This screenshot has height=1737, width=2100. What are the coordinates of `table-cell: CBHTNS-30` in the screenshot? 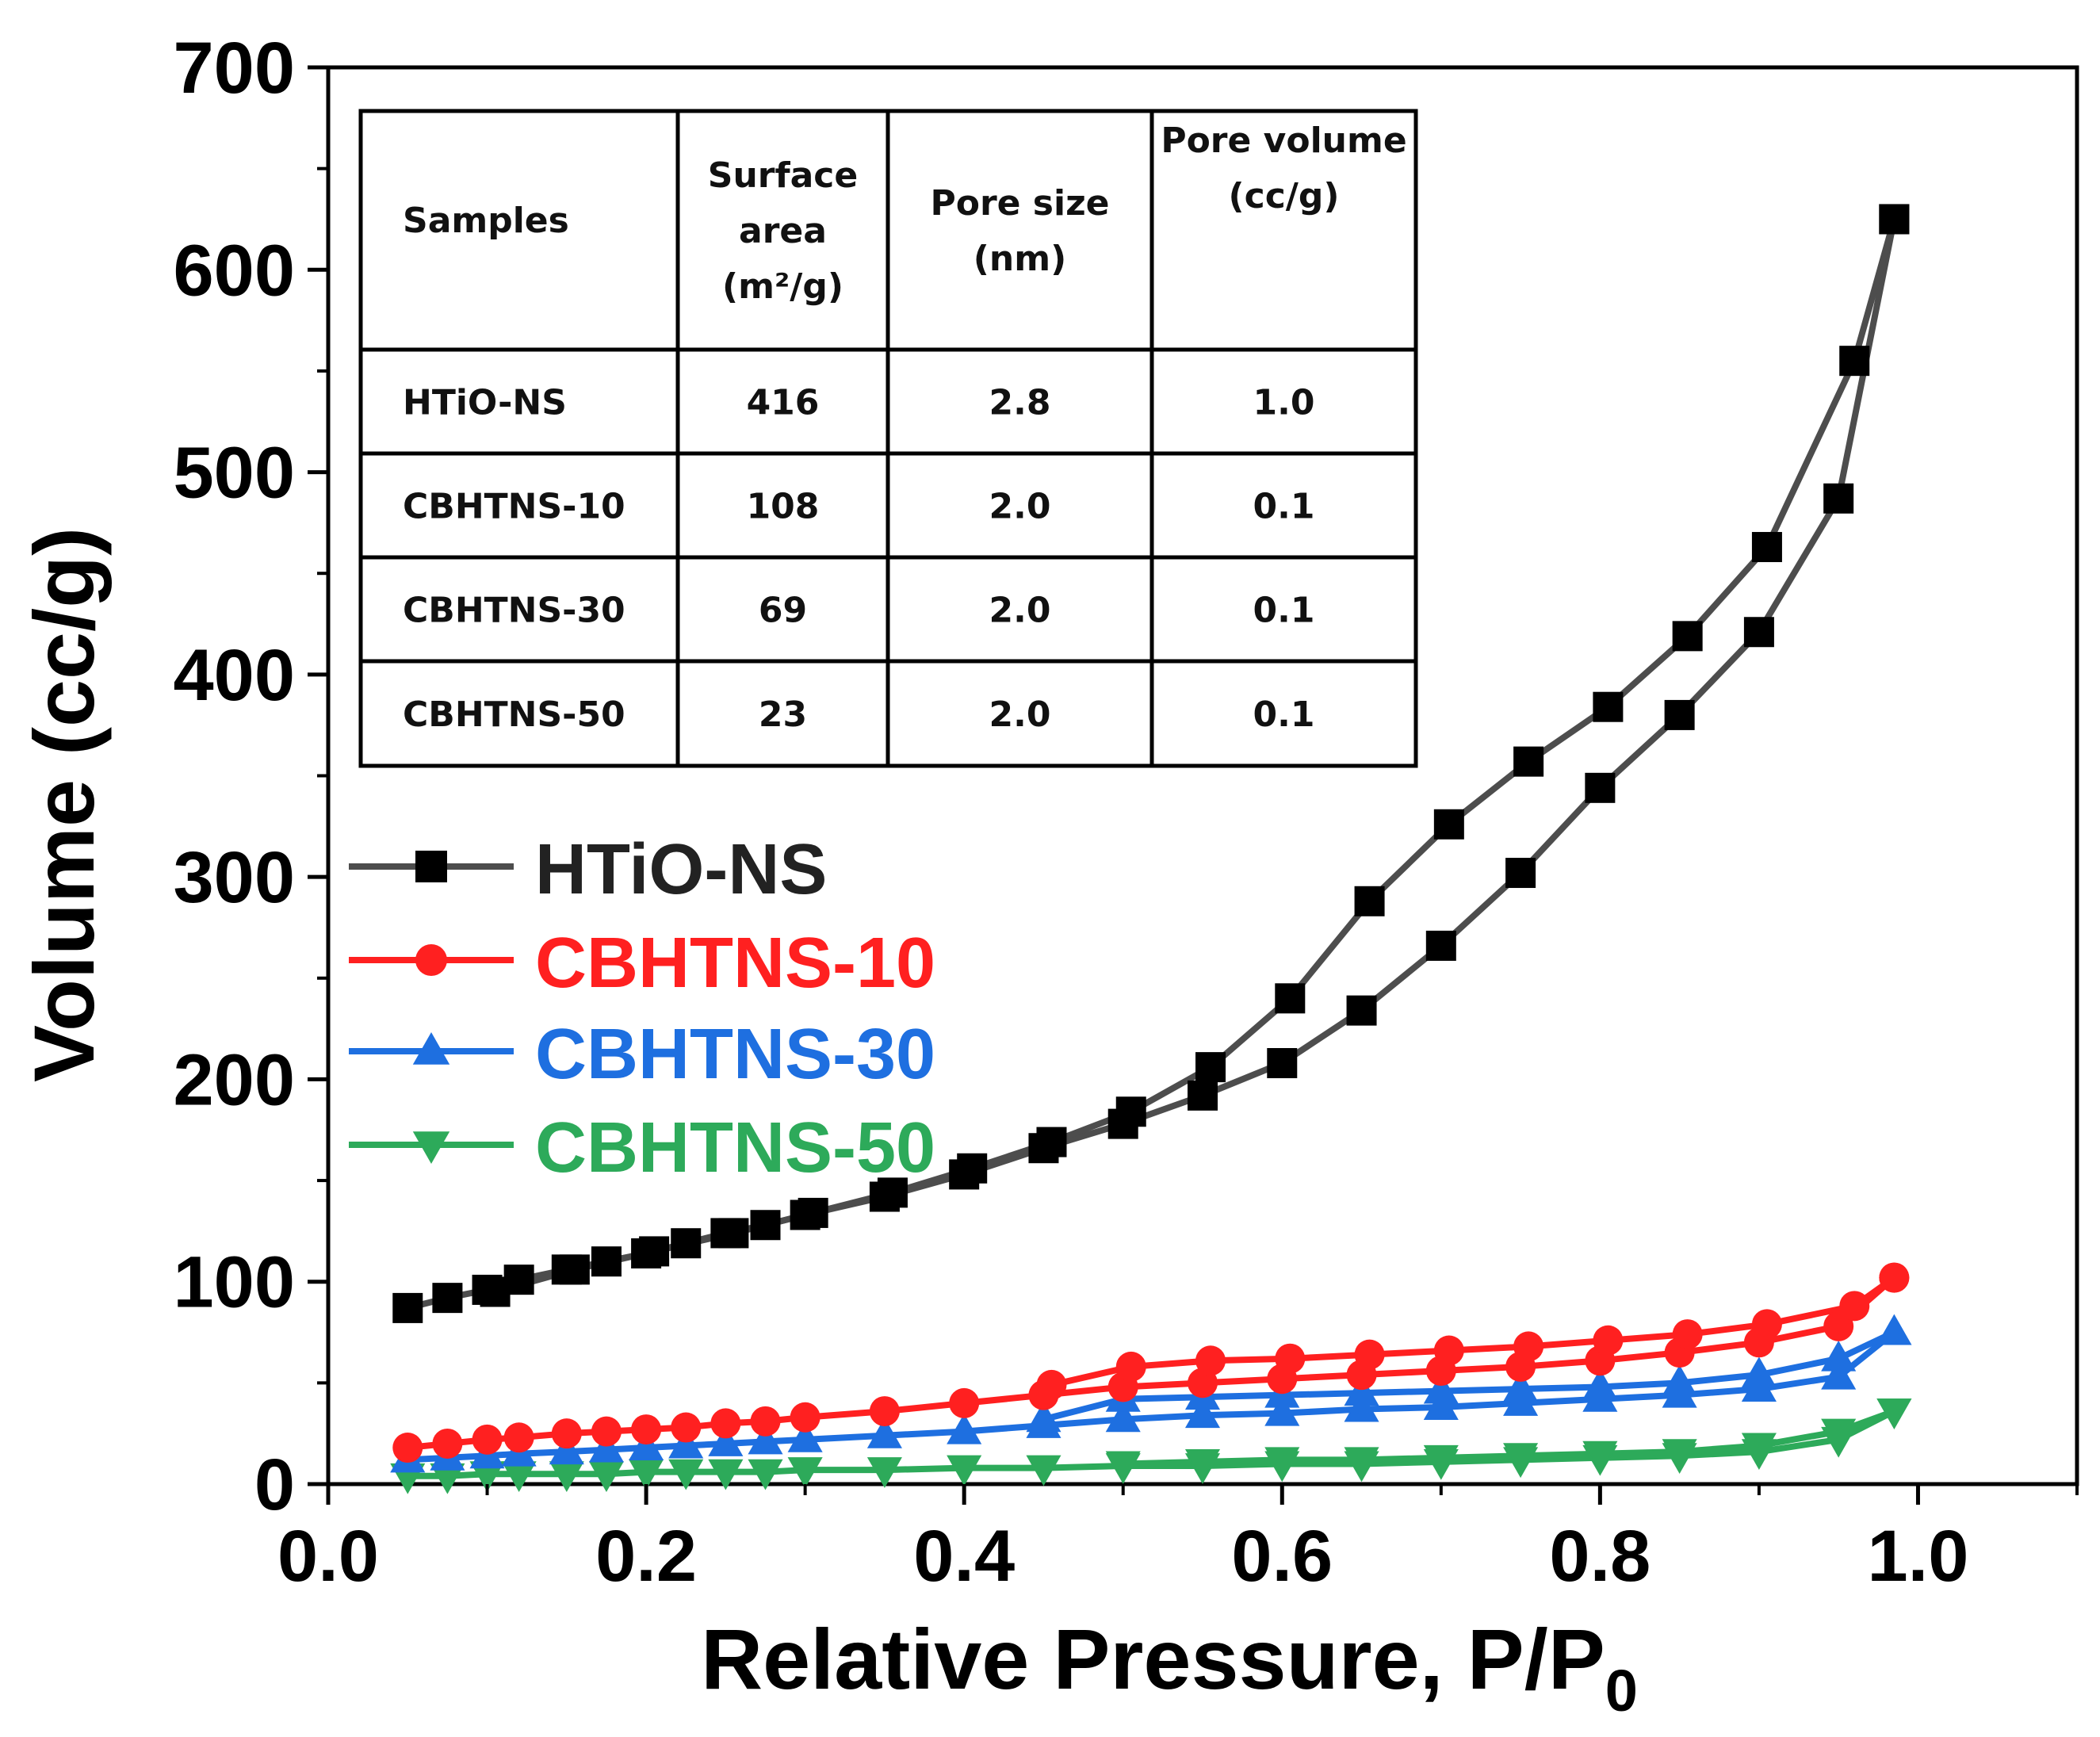 It's located at (514, 611).